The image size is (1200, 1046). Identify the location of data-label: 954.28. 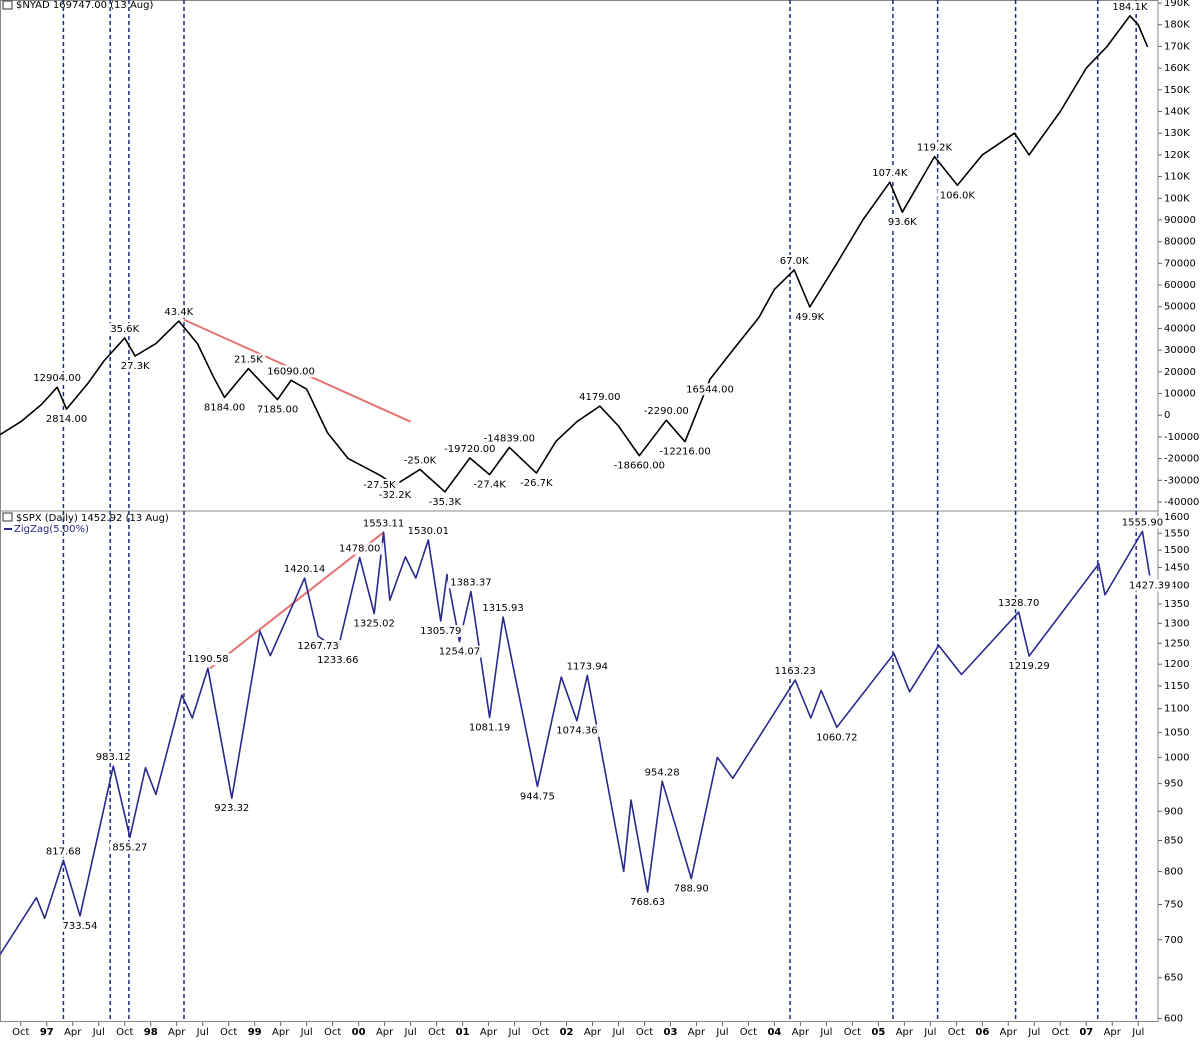
(662, 772).